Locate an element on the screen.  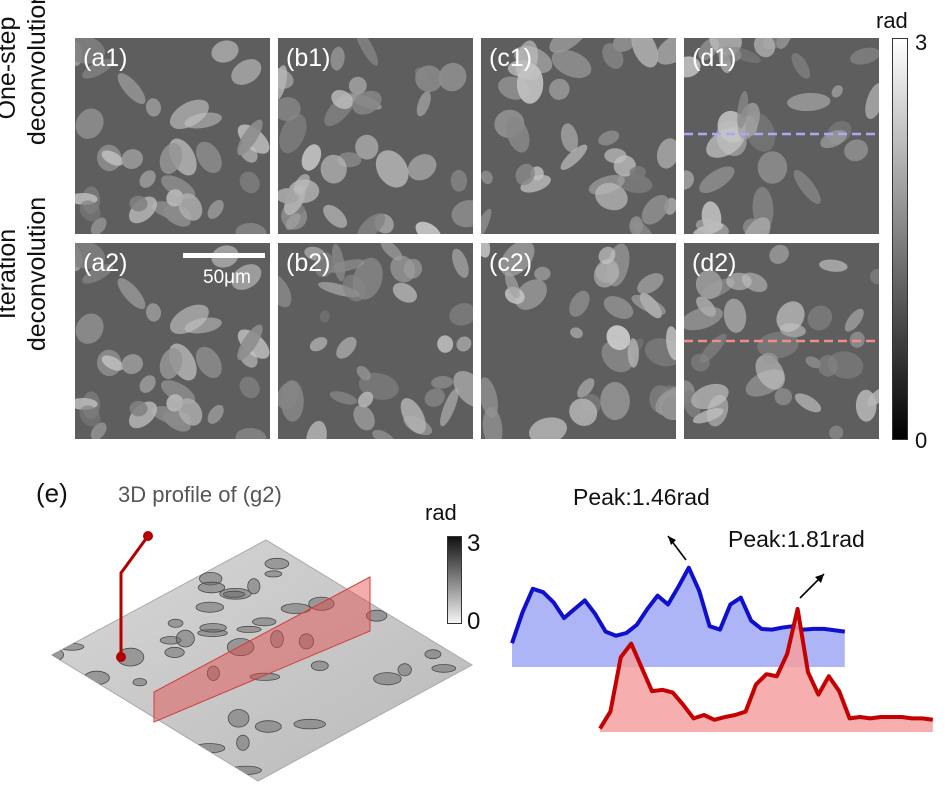
surface-plane is located at coordinates (262, 660).